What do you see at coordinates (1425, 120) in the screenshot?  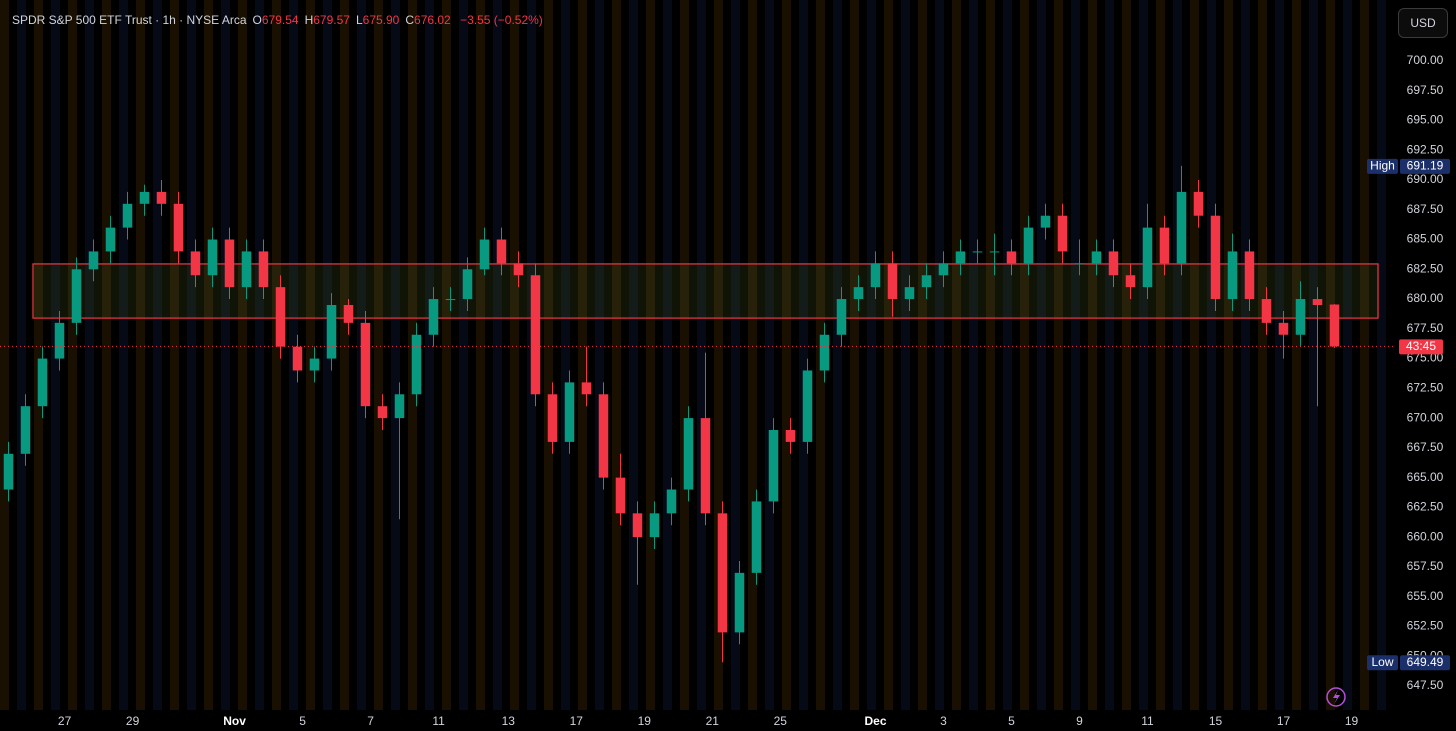 I see `y-tick-label: 695.00` at bounding box center [1425, 120].